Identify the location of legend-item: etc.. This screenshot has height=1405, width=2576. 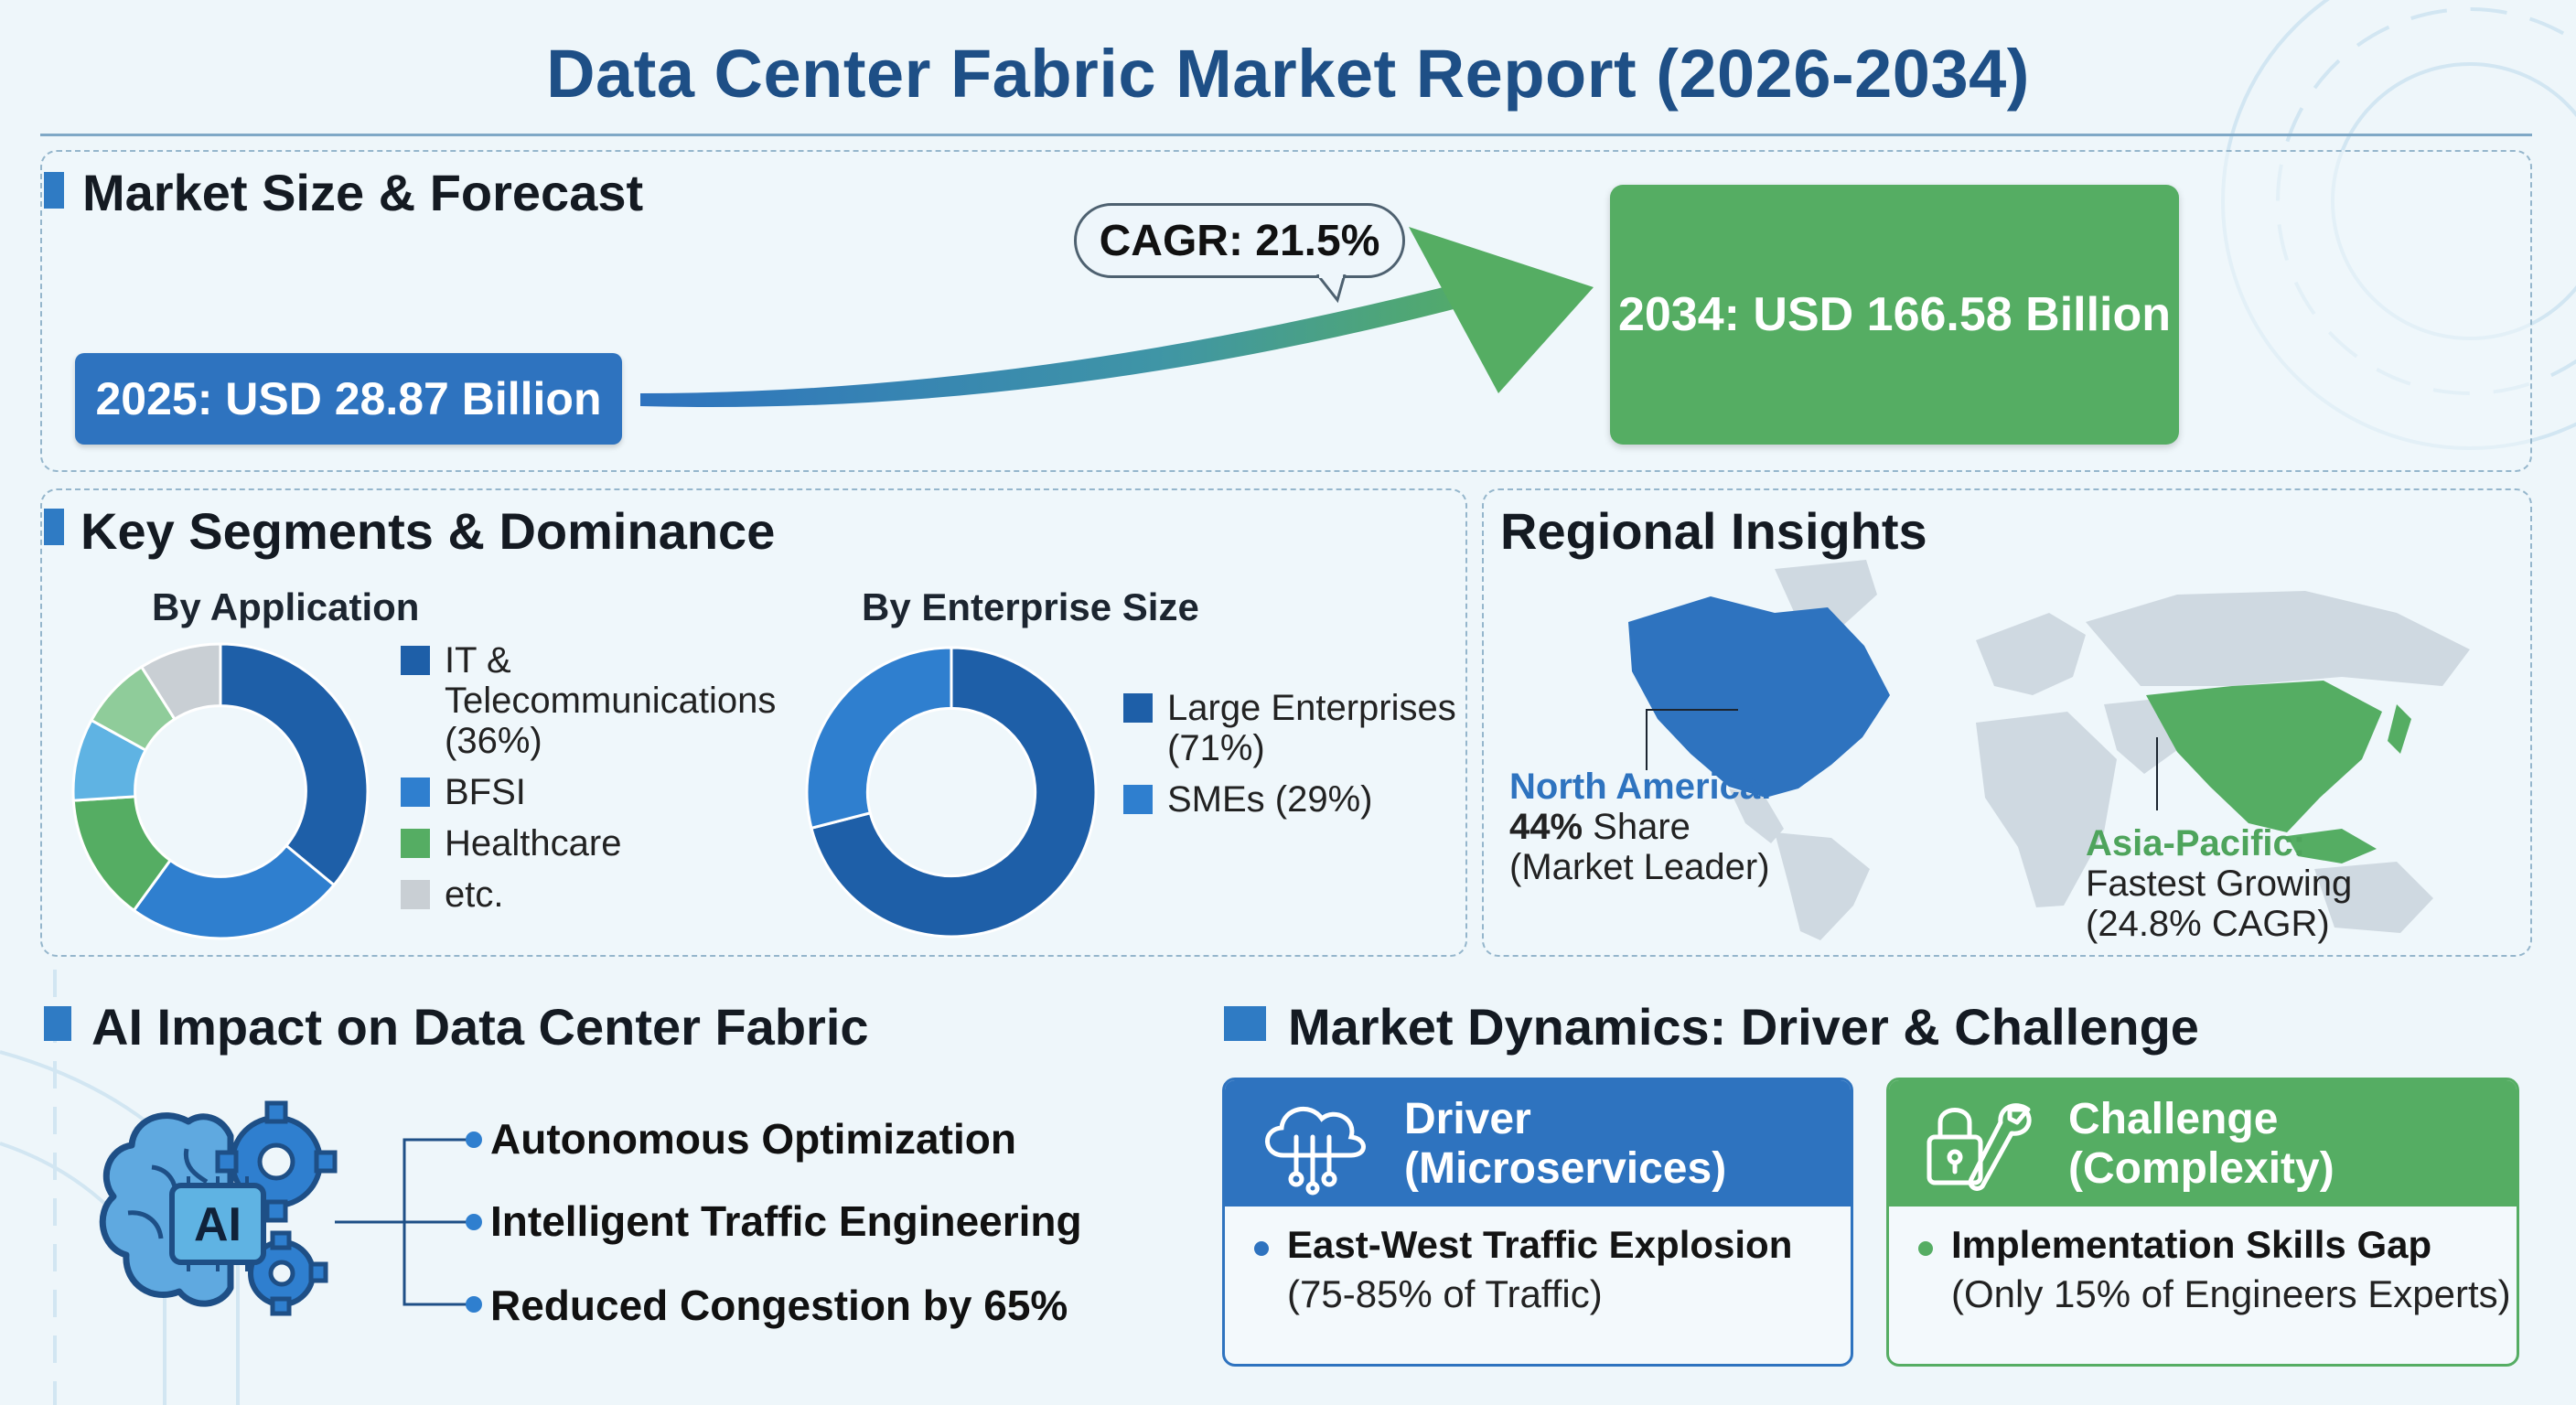
(593, 894).